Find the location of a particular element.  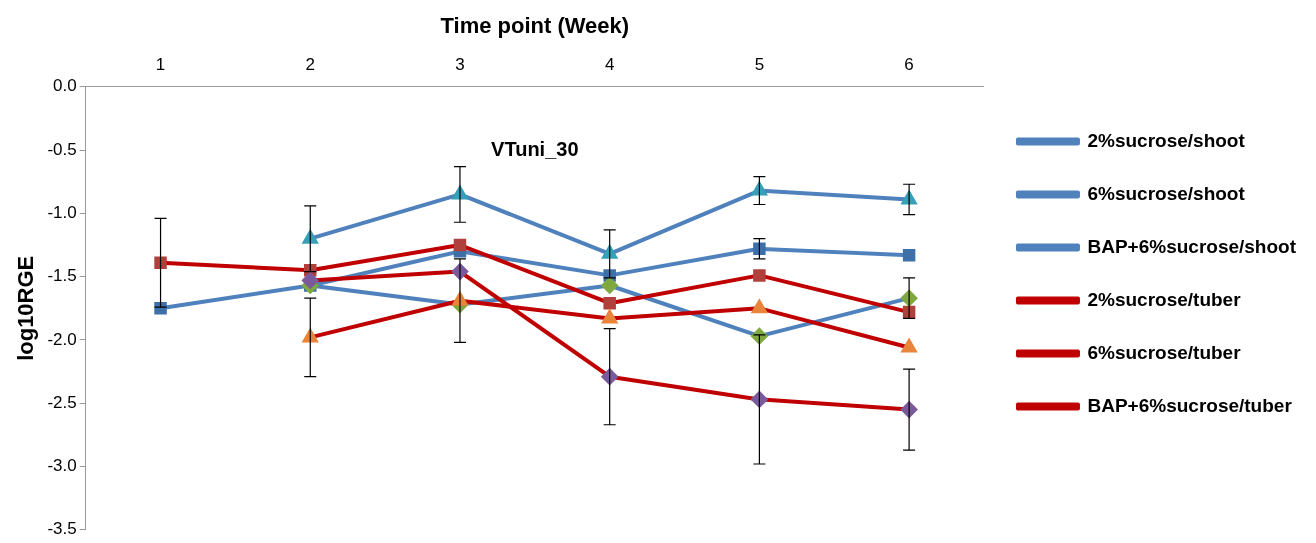

legend-label: BAP+6%sucrose/shoot is located at coordinates (1192, 246).